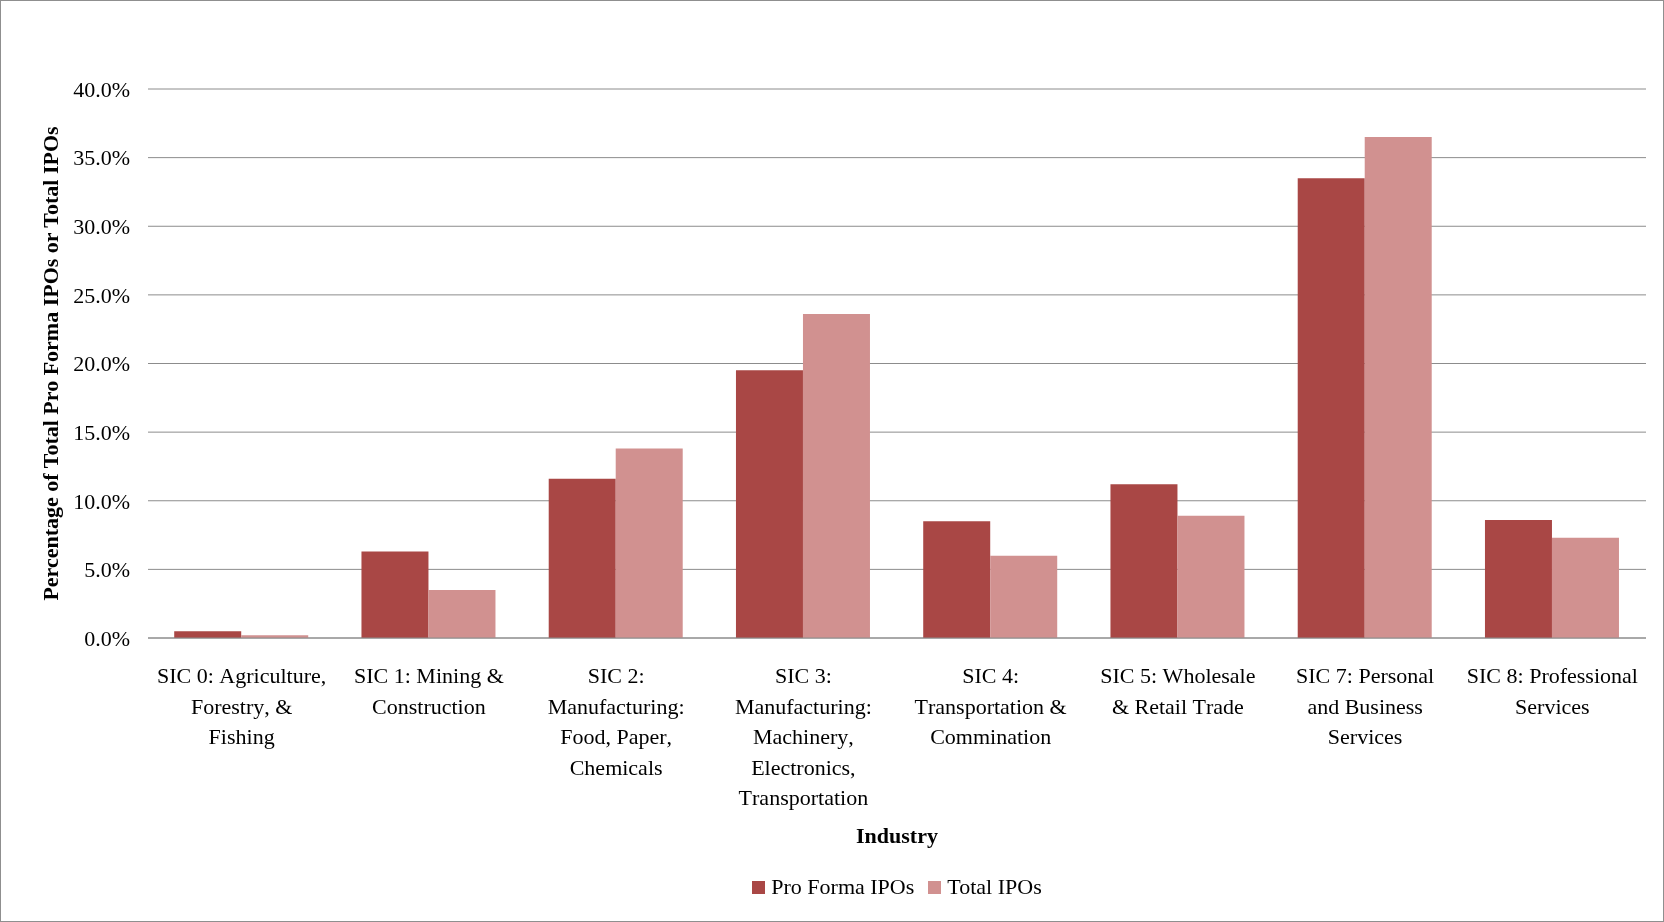  I want to click on y-axis-title: Percentage of Total Pro Forma IPOs or Total IPOs, so click(50, 363).